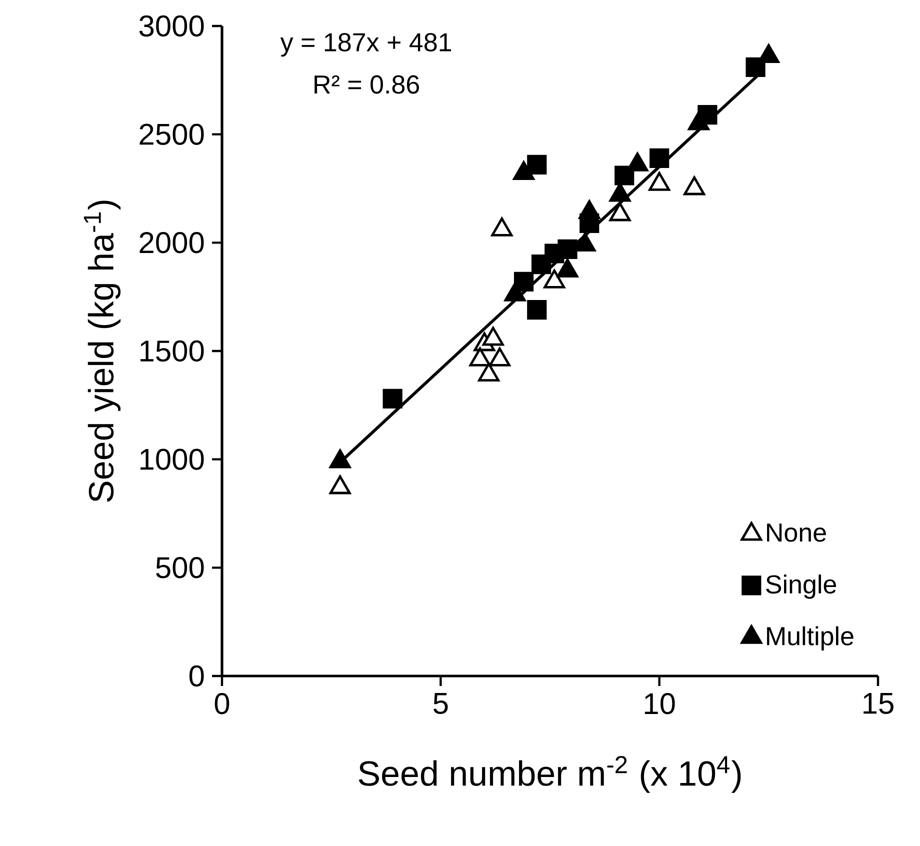  What do you see at coordinates (172, 459) in the screenshot?
I see `y-tick-label: 1000` at bounding box center [172, 459].